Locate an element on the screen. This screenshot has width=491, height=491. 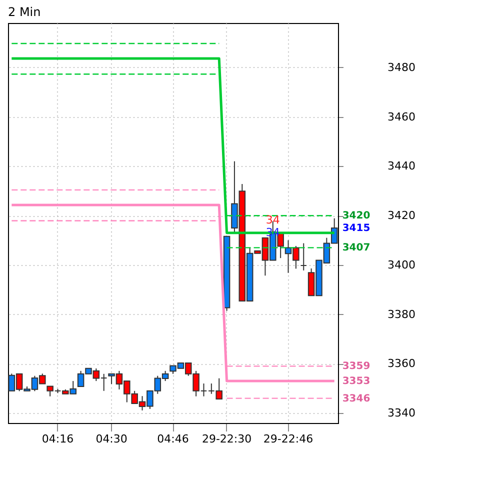
y-tick-label: 3480 is located at coordinates (402, 67).